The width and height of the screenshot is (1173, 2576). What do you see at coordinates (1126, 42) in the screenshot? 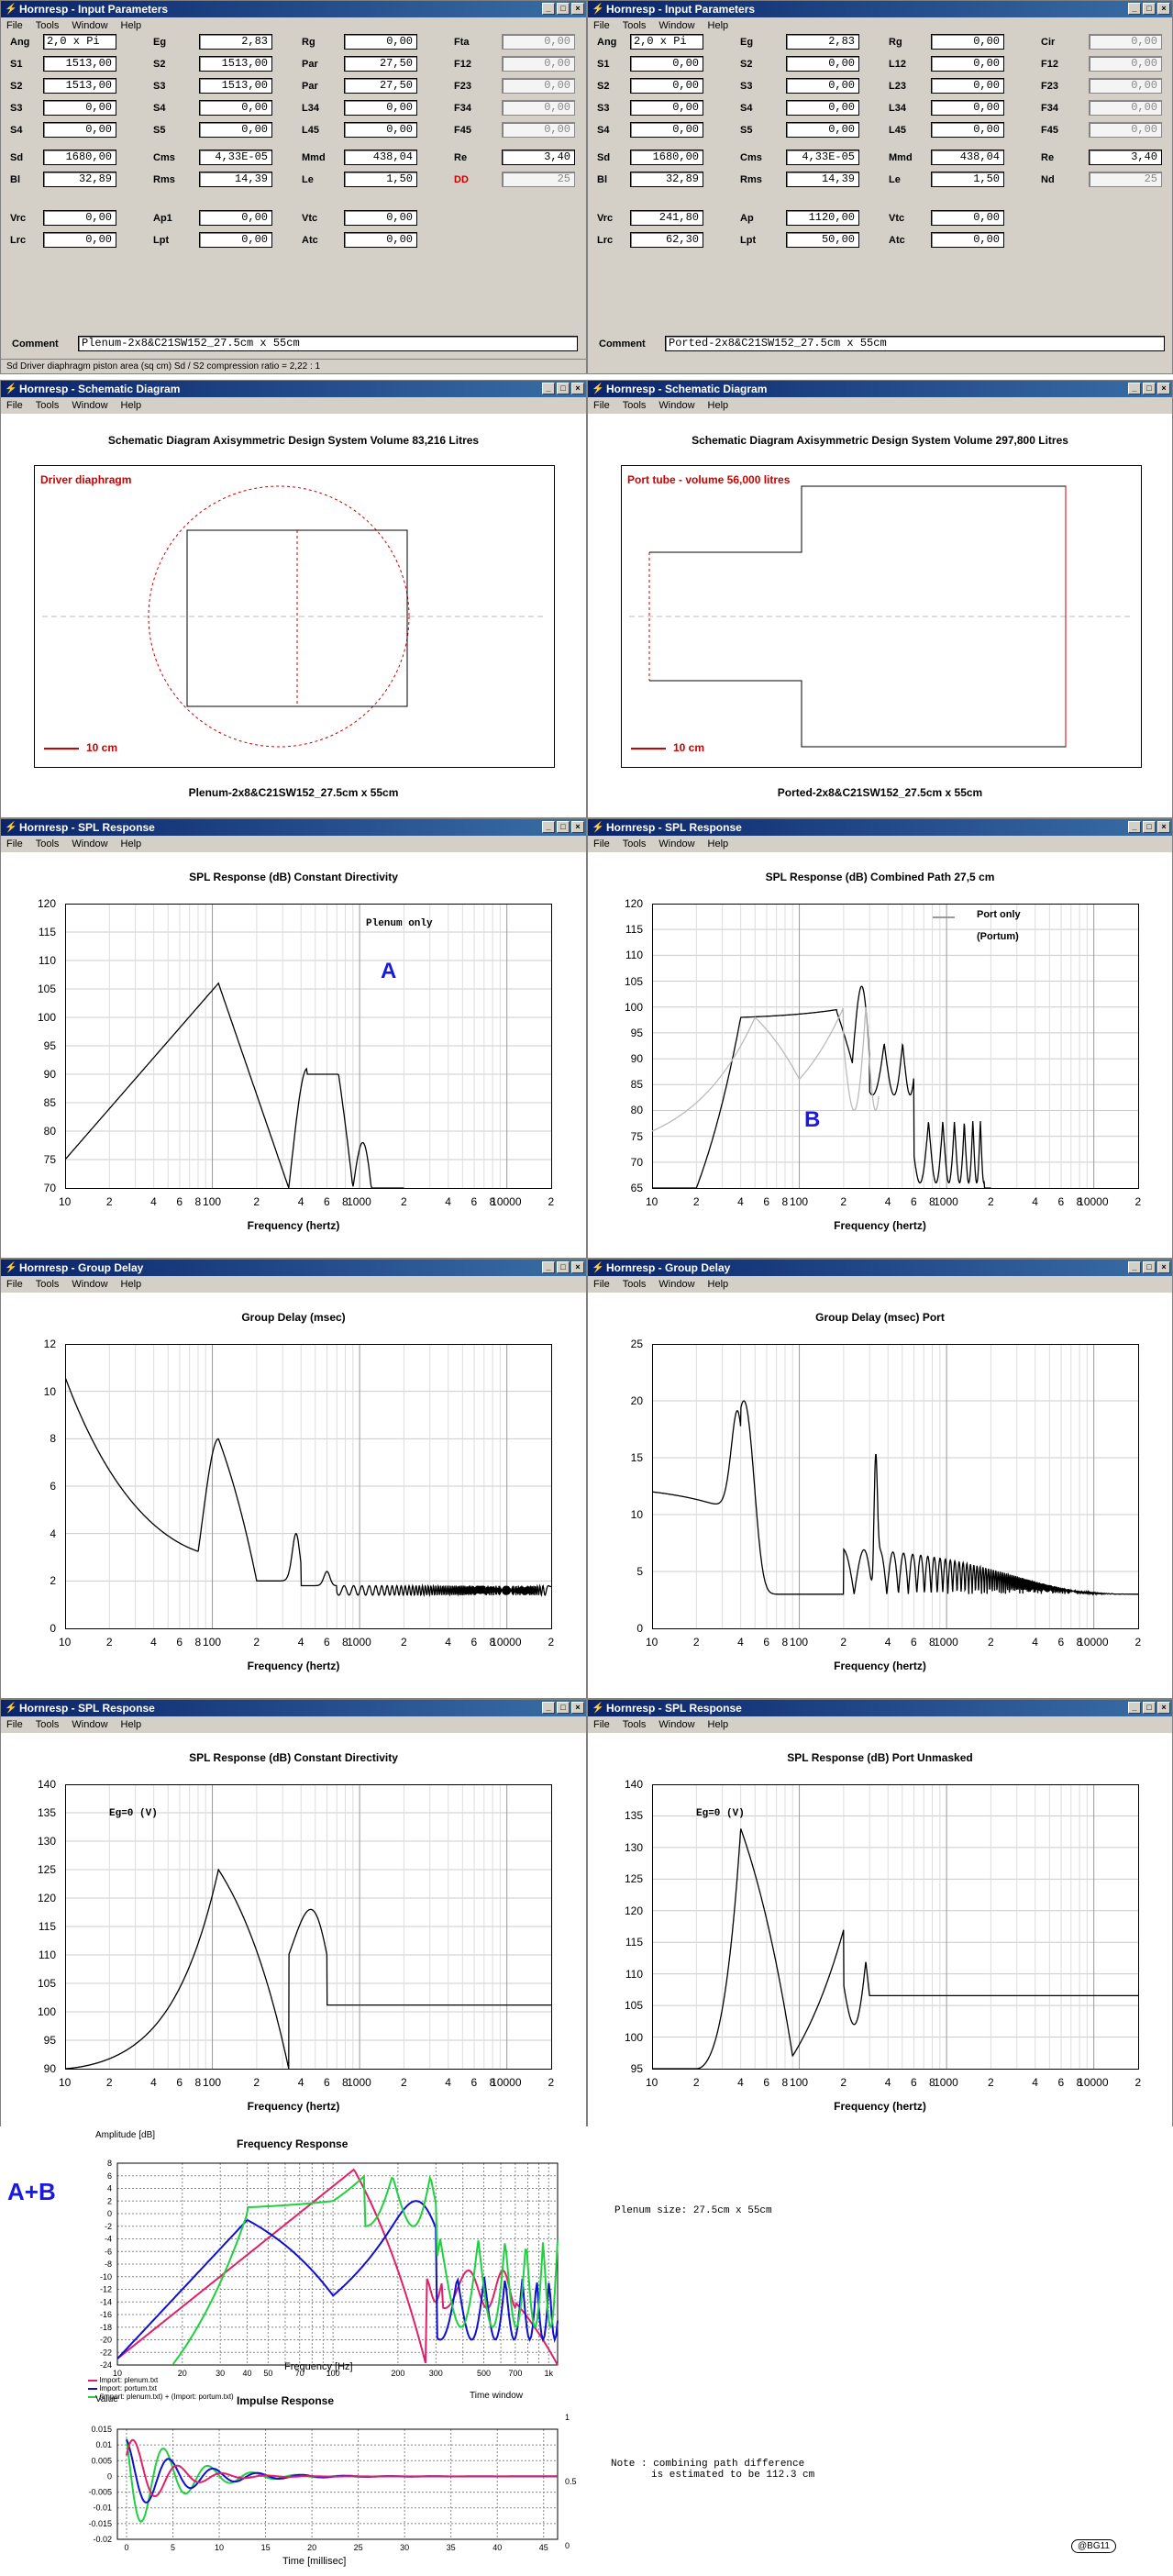
I see `param-field-cir: 0,00` at bounding box center [1126, 42].